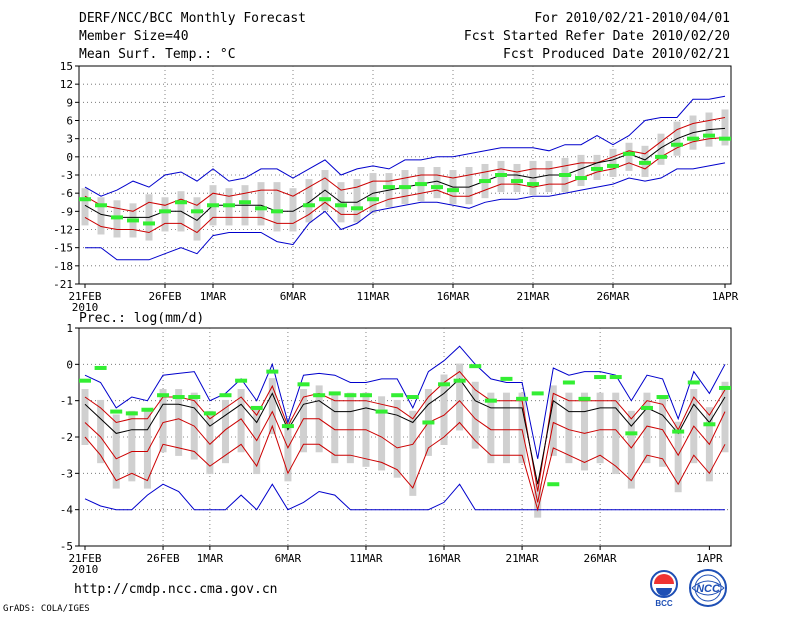  What do you see at coordinates (66, 401) in the screenshot?
I see `y-tick-label: -1` at bounding box center [66, 401].